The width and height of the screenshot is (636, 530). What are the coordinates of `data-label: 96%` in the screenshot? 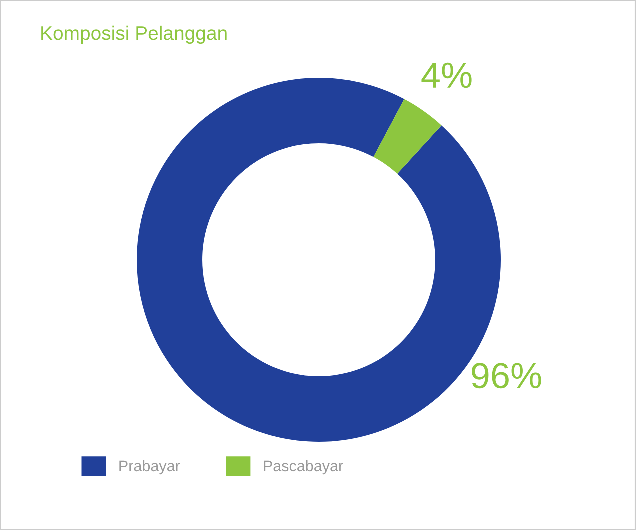 It's located at (507, 376).